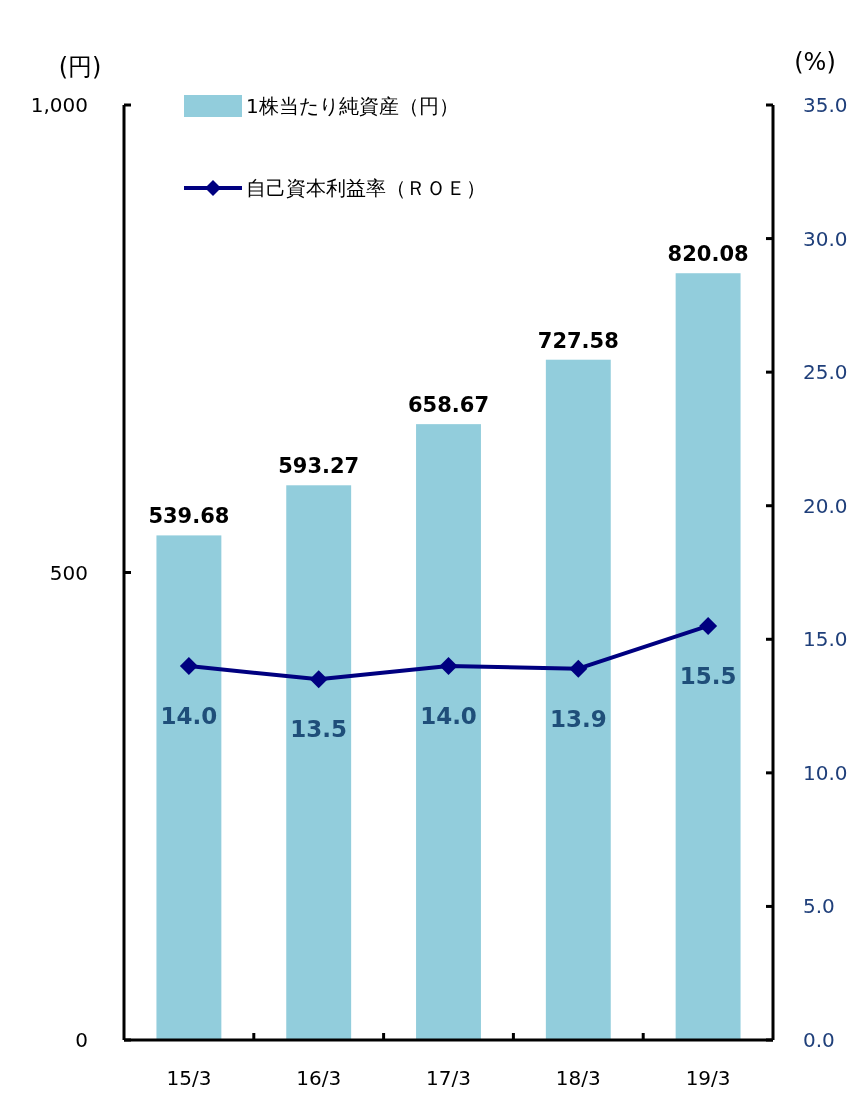 This screenshot has width=856, height=1093. Describe the element at coordinates (825, 105) in the screenshot. I see `y2-tick-label: 35.0` at that location.